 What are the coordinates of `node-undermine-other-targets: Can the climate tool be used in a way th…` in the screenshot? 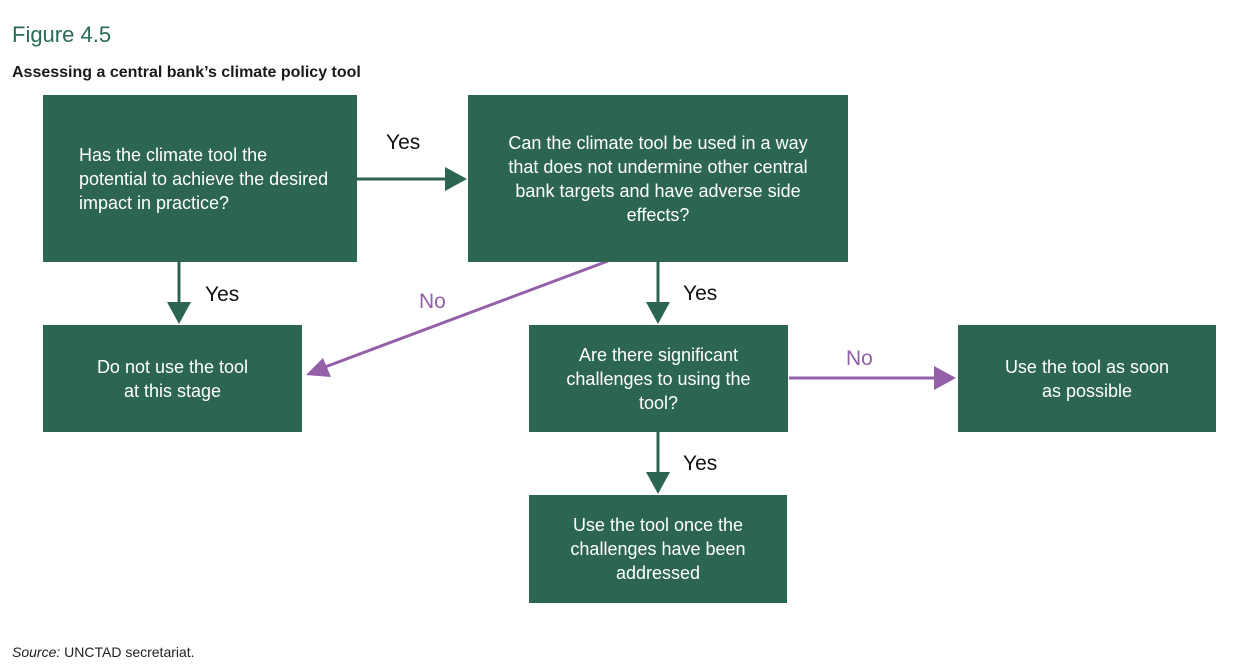 It's located at (658, 178).